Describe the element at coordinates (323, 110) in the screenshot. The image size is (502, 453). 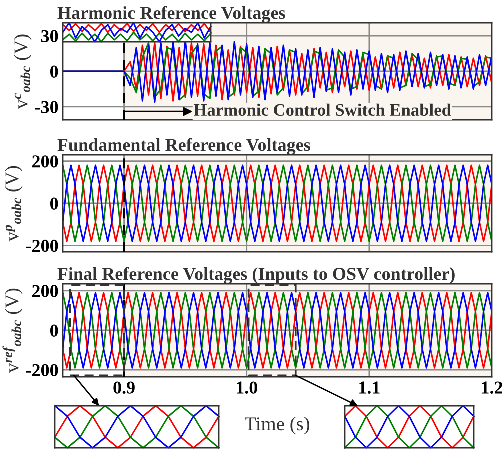
I see `annotation: Harmonic Control Switch Enabled` at that location.